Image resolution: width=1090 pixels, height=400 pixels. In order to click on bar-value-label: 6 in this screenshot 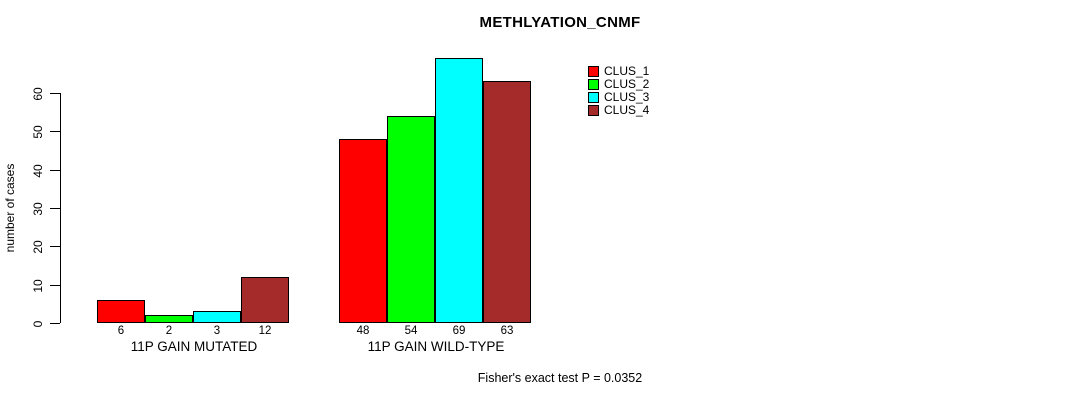, I will do `click(121, 331)`.